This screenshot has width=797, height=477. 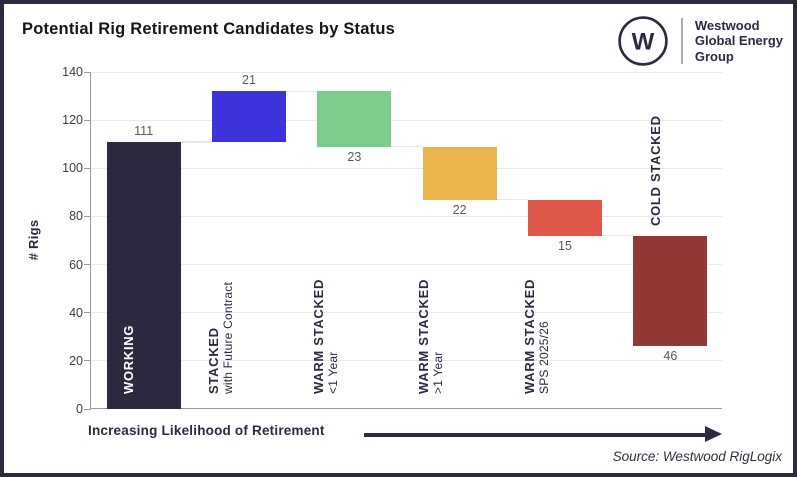 I want to click on y-tick-label: 40, so click(x=76, y=312).